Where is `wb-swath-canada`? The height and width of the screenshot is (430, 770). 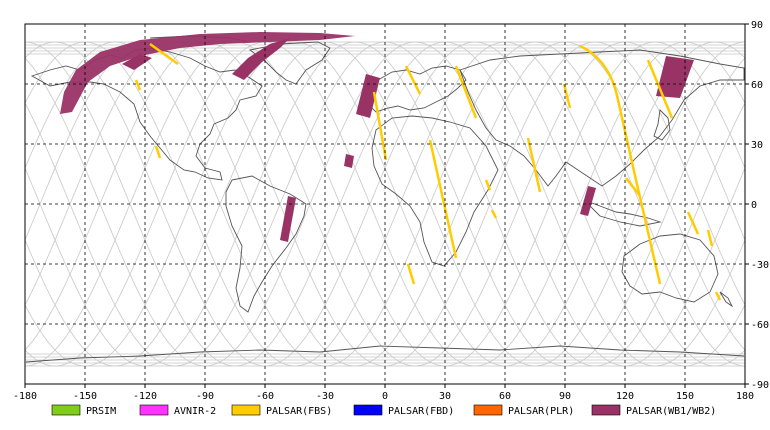 wb-swath-canada is located at coordinates (137, 62).